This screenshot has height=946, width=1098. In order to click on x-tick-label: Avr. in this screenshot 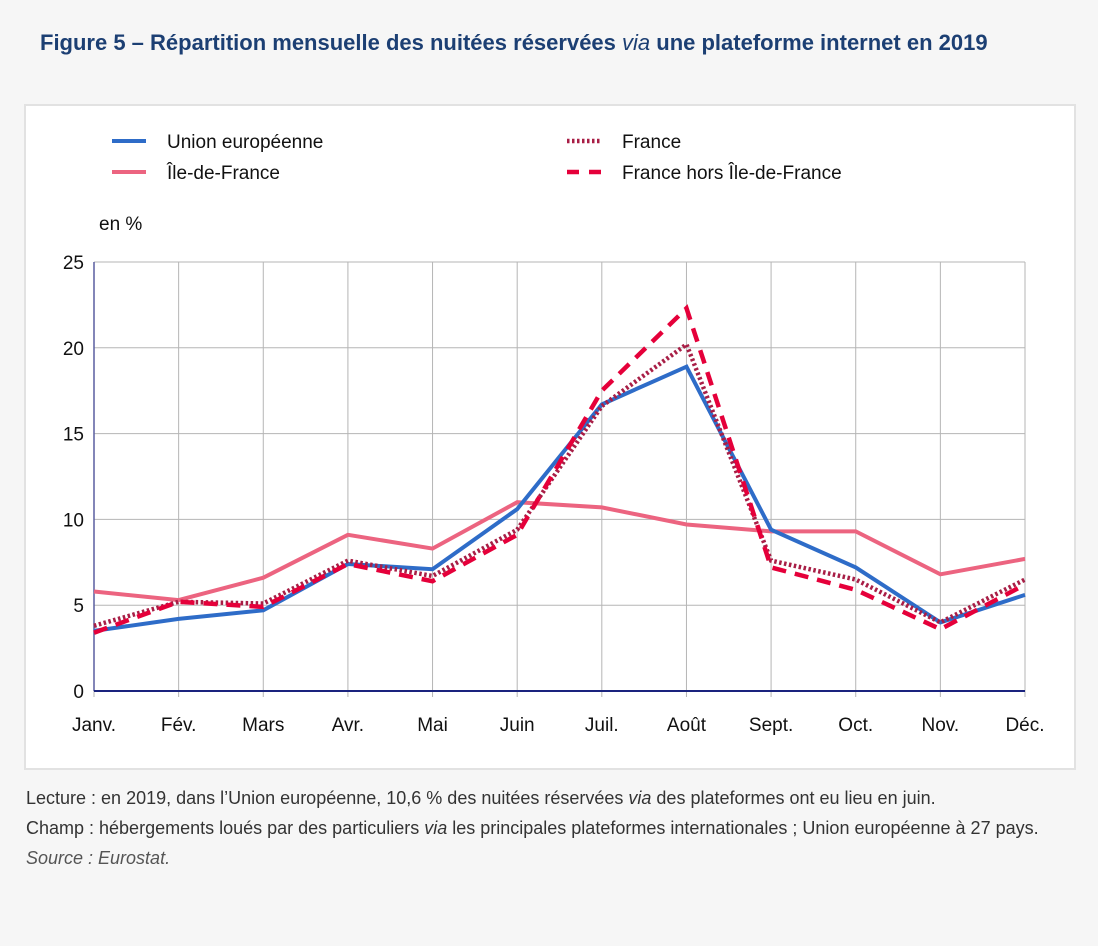, I will do `click(348, 725)`.